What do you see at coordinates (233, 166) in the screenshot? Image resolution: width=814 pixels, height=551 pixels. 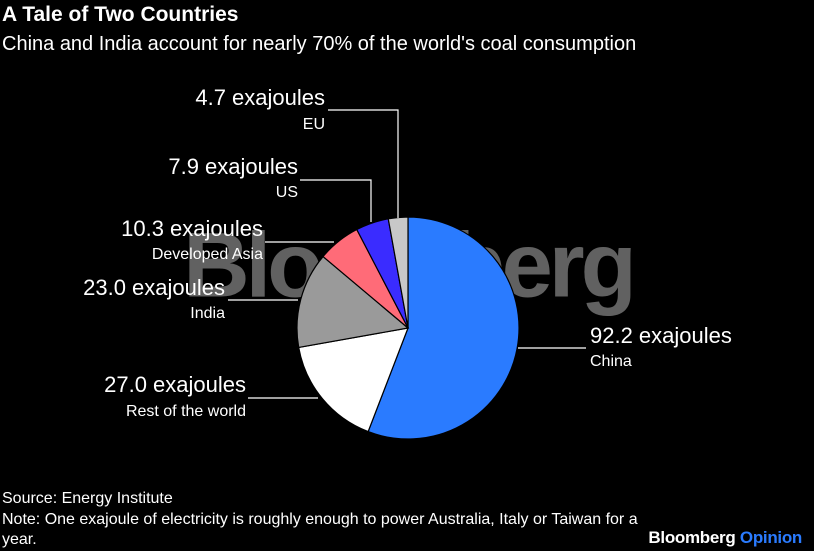 I see `value-label: 7.9 exajoules` at bounding box center [233, 166].